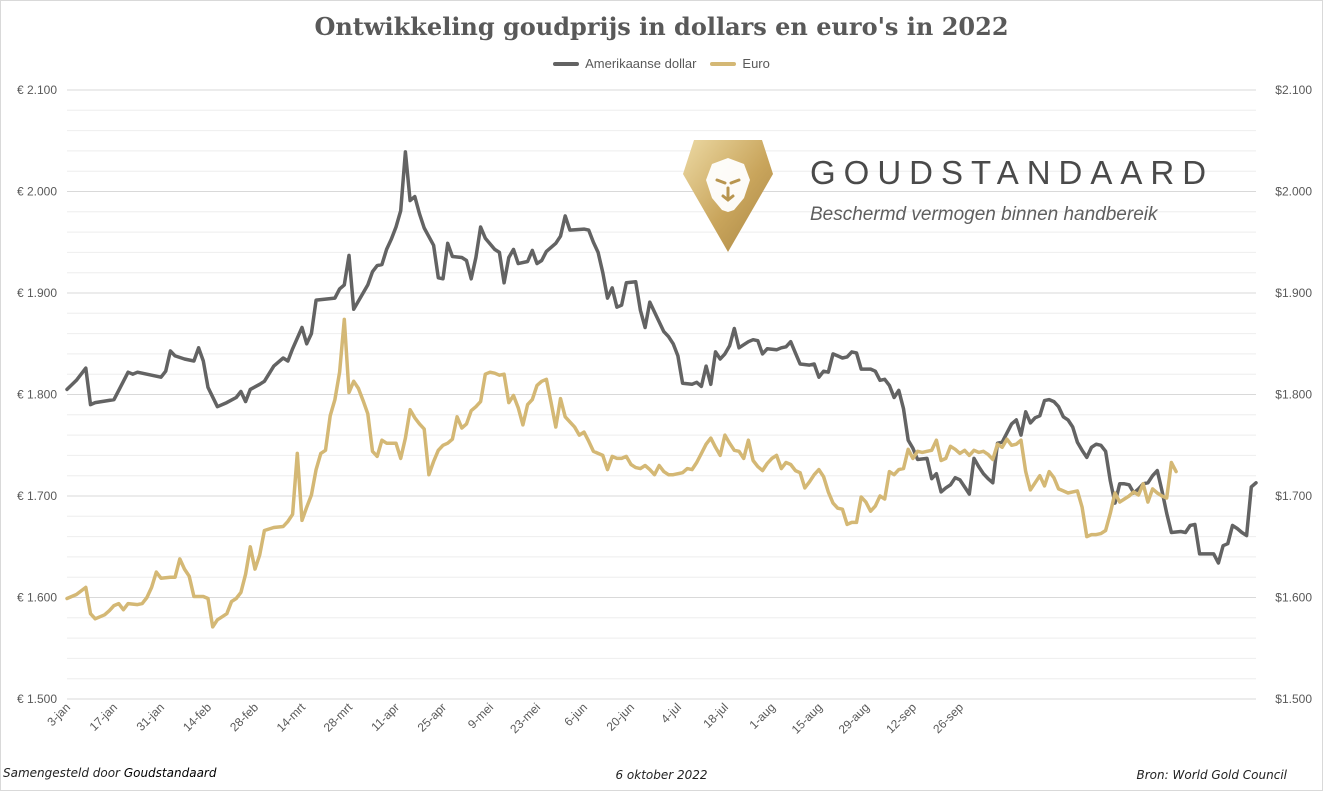 Image resolution: width=1323 pixels, height=791 pixels. I want to click on y-tick-left: € 1.600, so click(37, 598).